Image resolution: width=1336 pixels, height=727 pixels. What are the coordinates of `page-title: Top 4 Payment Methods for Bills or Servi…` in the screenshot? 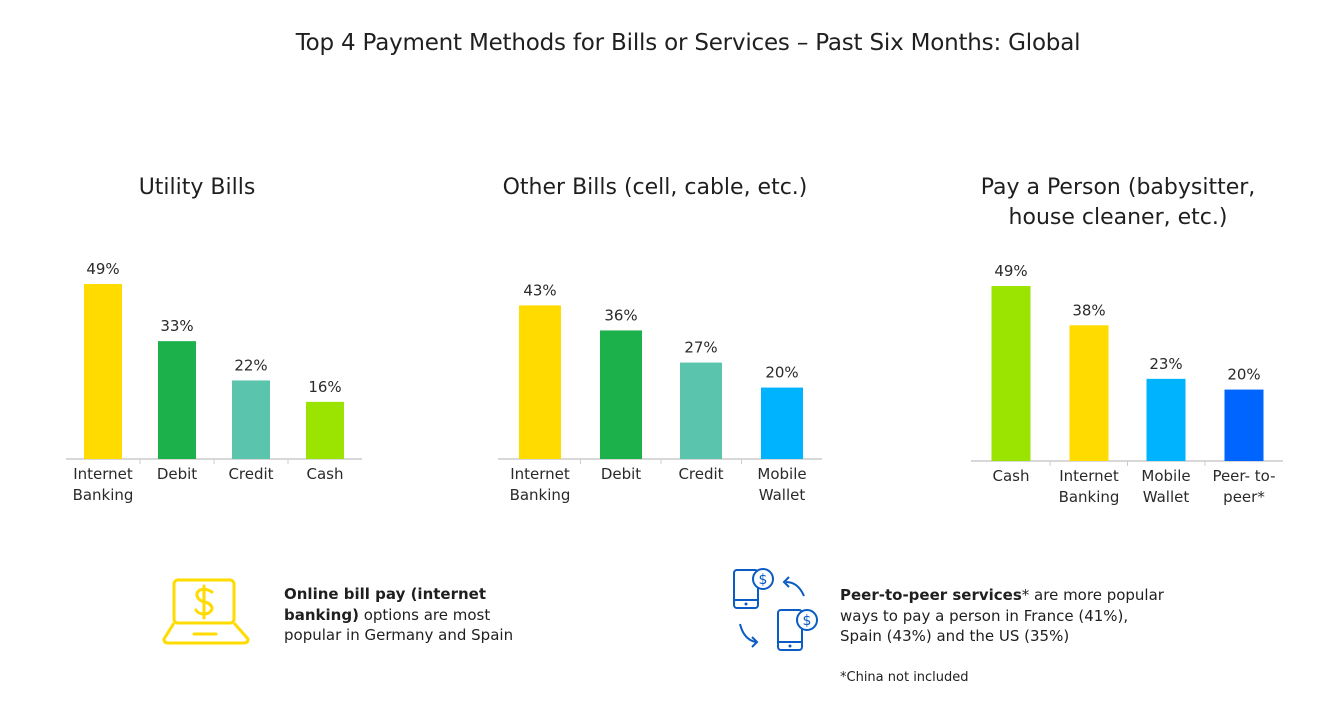 It's located at (688, 43).